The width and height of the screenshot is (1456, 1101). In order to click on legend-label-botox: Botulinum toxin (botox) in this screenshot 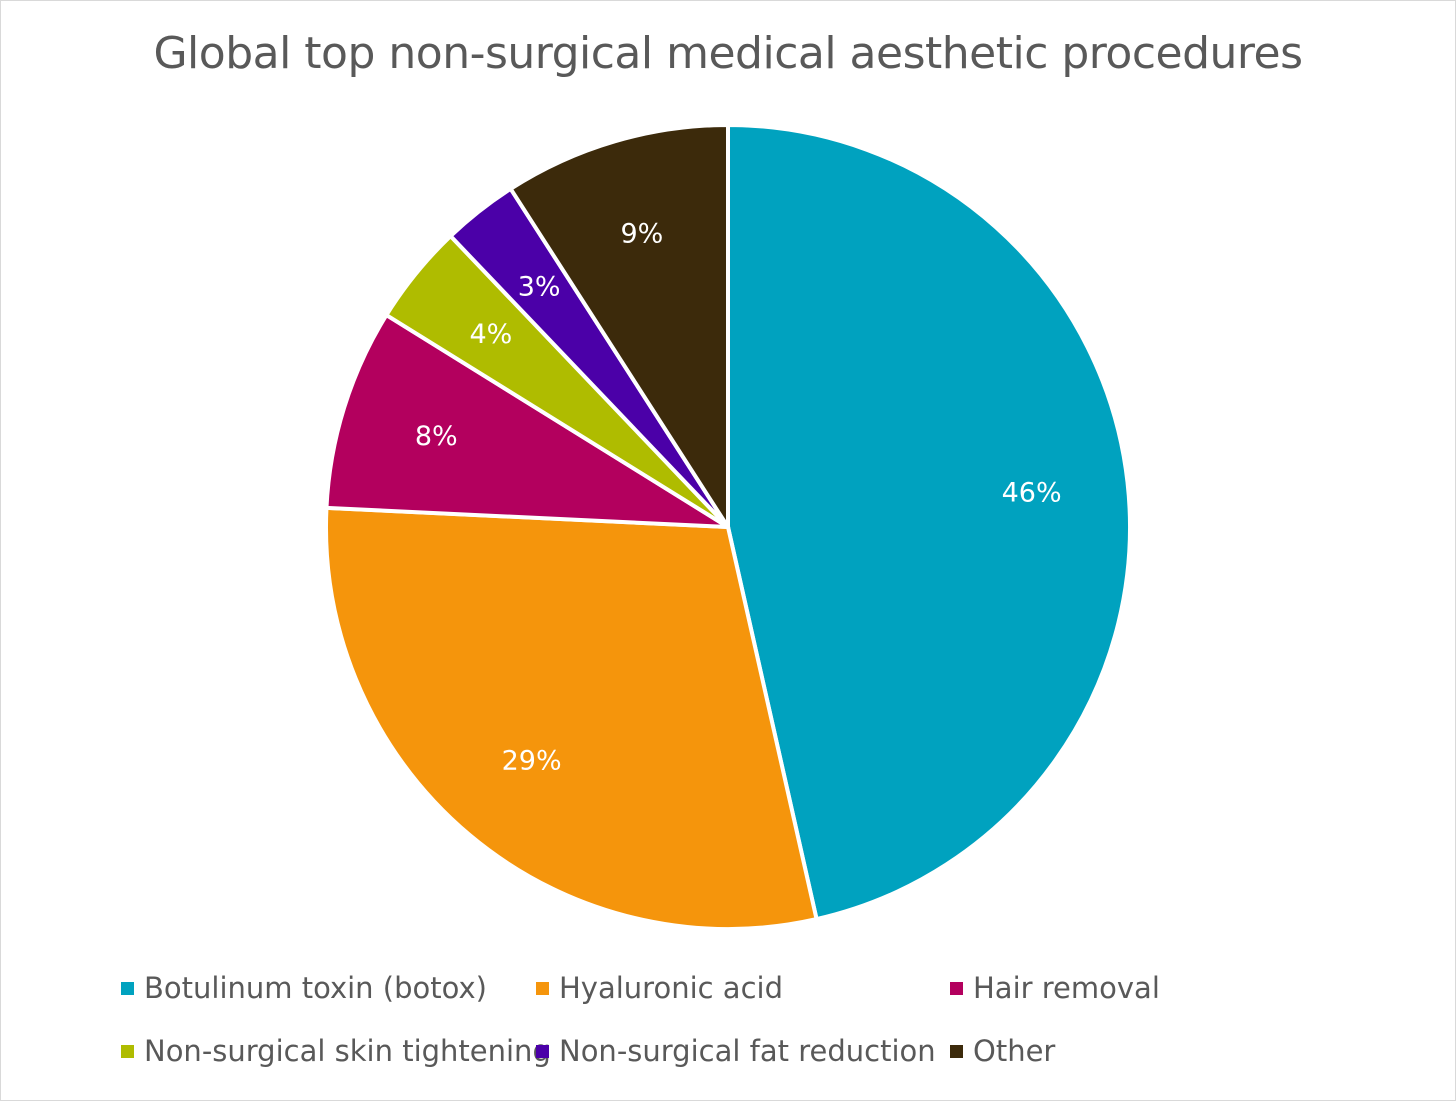, I will do `click(315, 988)`.